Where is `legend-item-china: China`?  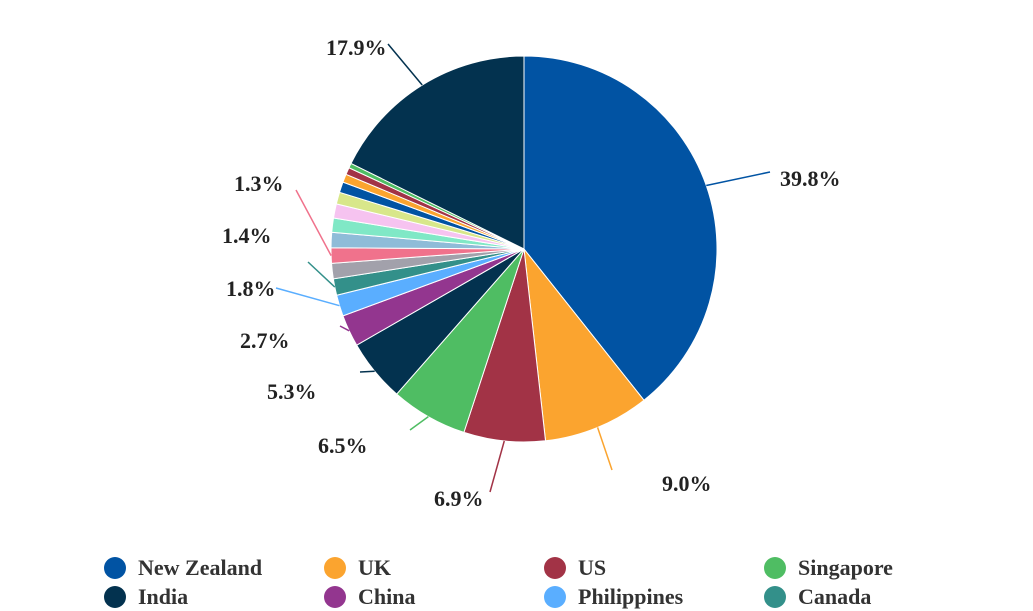
legend-item-china: China is located at coordinates (369, 597).